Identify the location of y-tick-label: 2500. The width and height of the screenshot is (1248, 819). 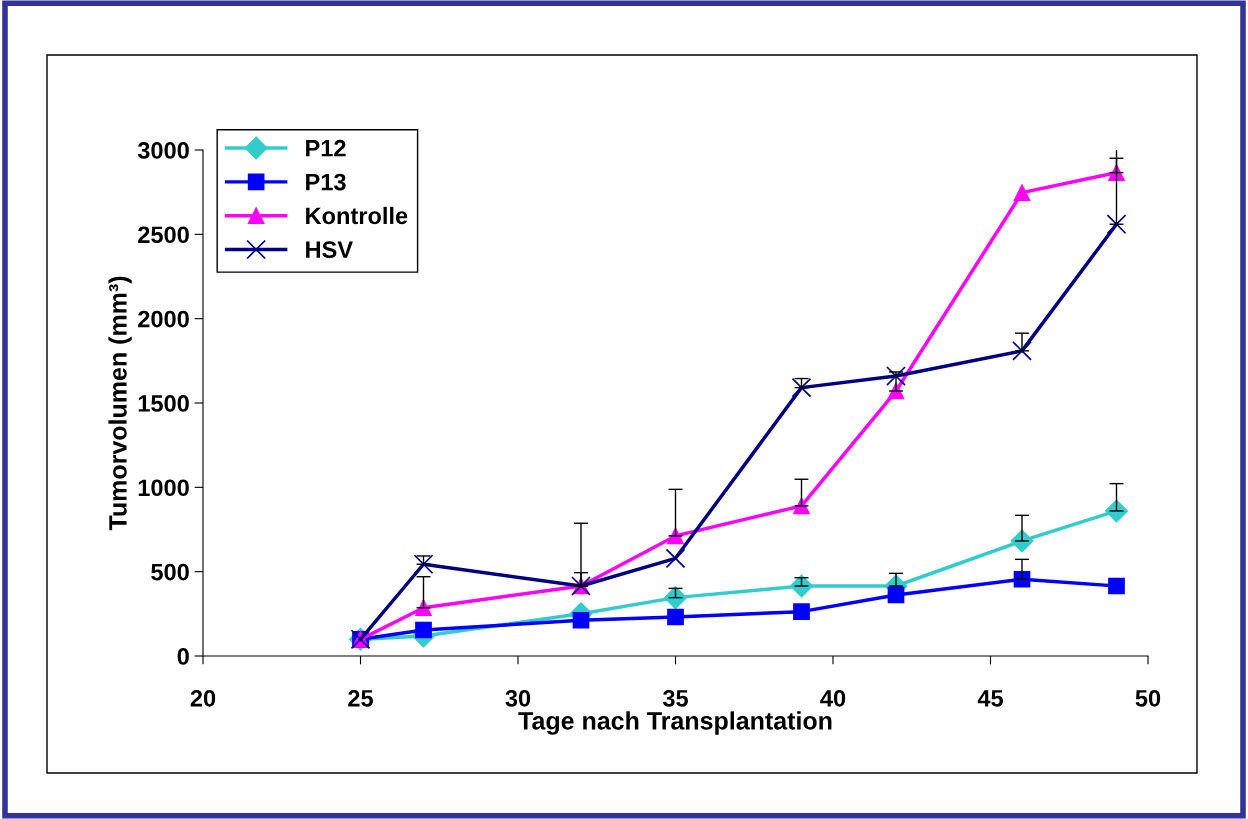
(163, 235).